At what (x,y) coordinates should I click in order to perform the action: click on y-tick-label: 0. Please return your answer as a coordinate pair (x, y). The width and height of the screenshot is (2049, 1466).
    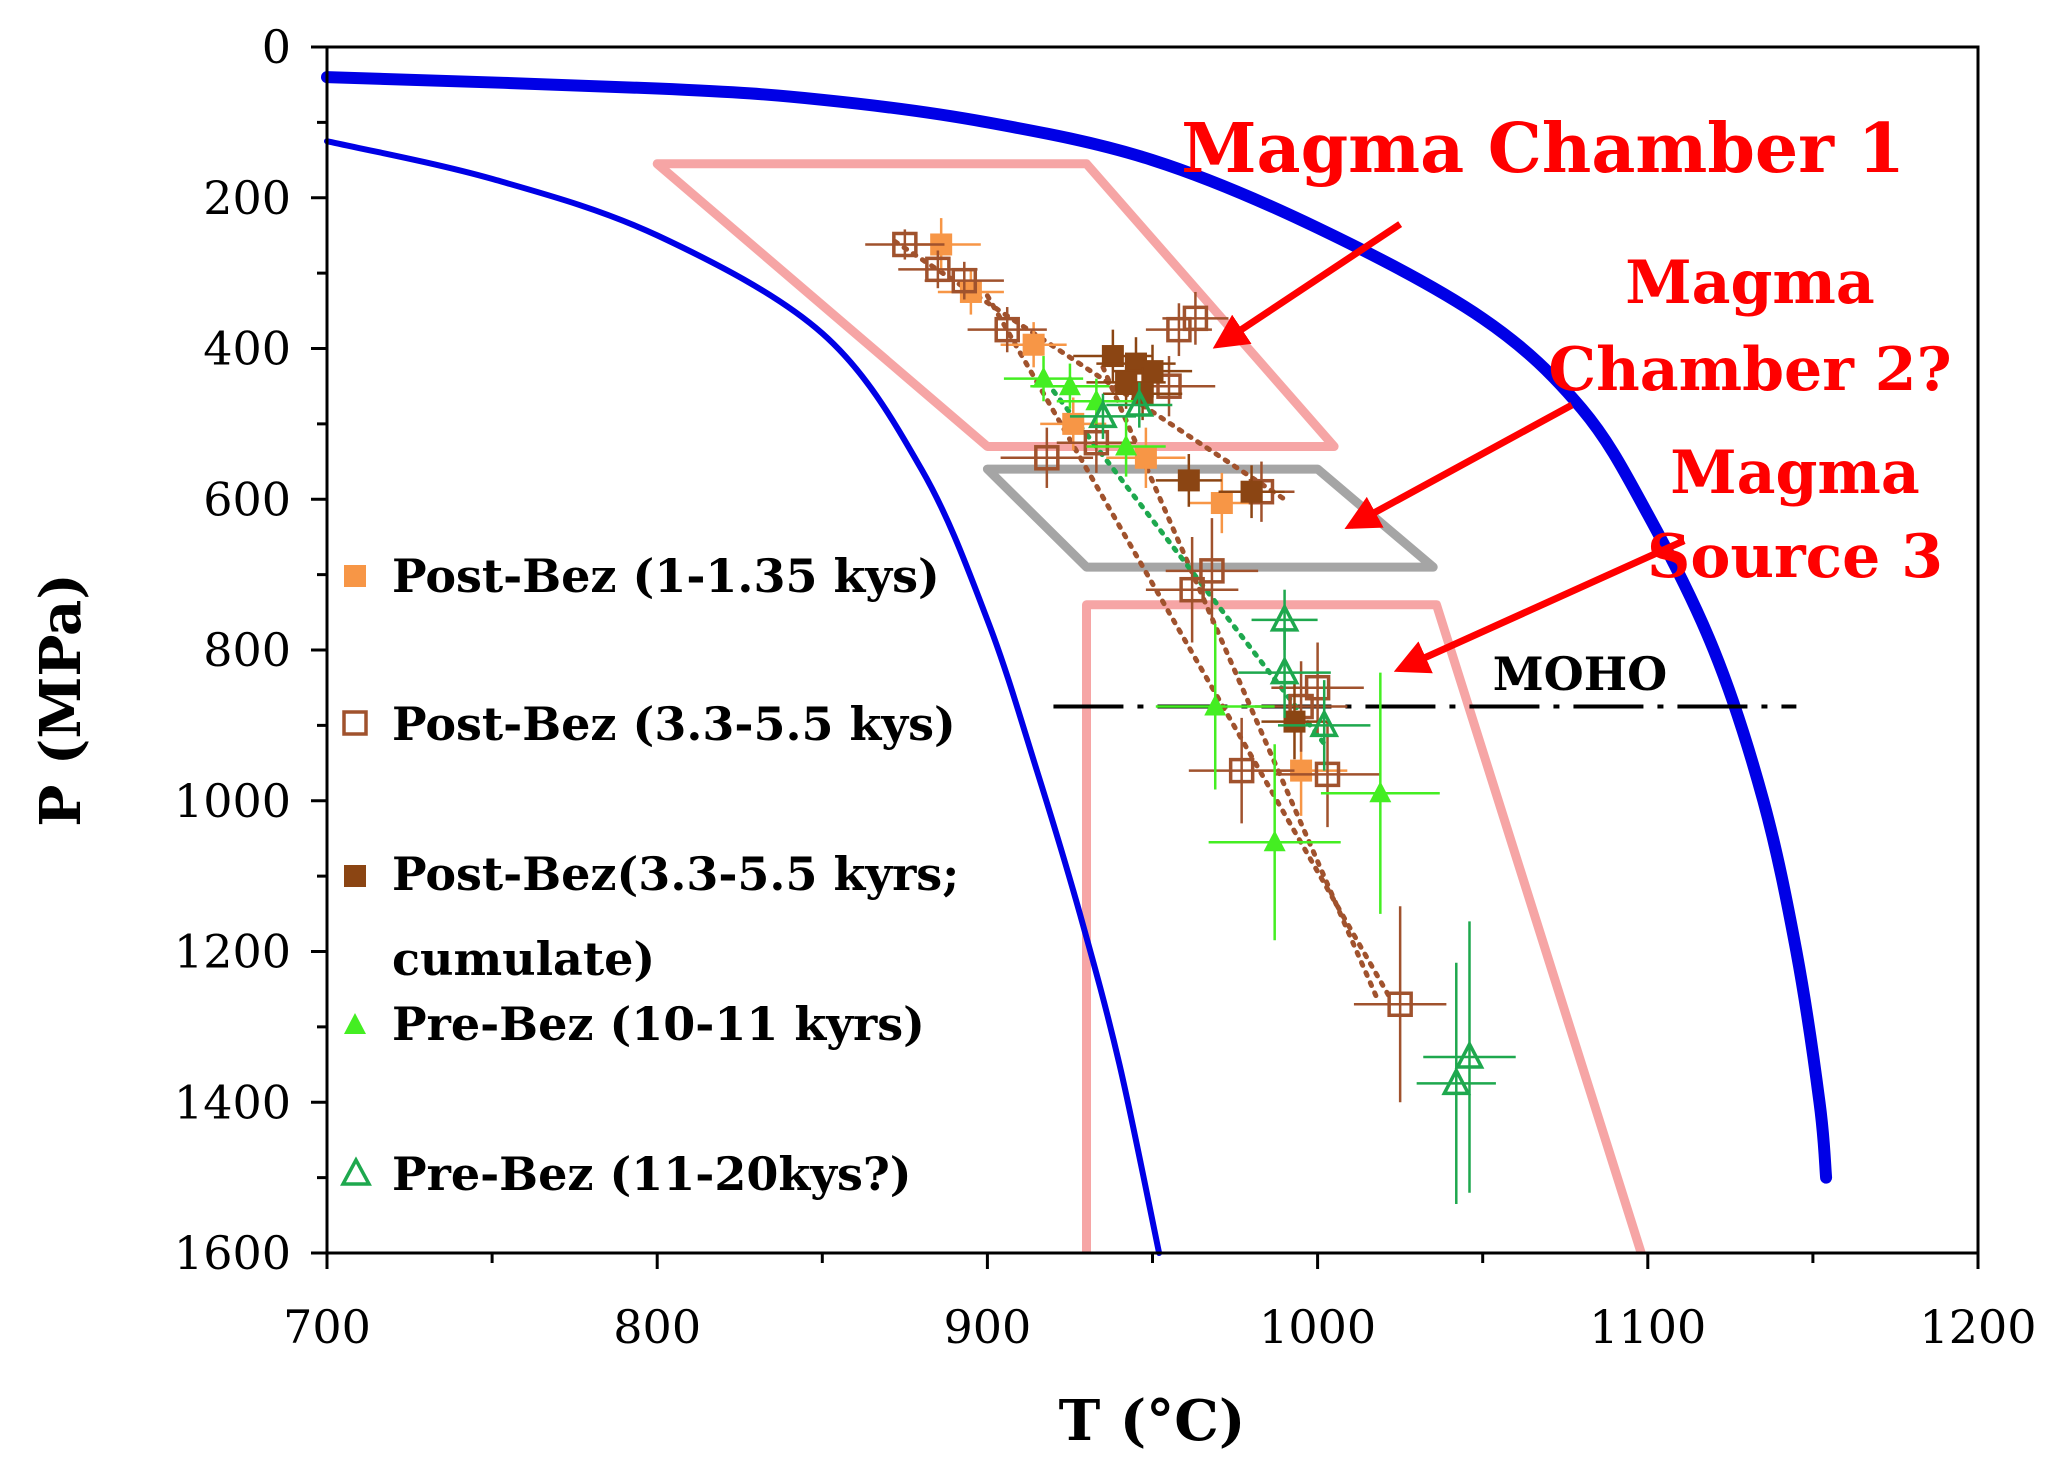
    Looking at the image, I should click on (276, 47).